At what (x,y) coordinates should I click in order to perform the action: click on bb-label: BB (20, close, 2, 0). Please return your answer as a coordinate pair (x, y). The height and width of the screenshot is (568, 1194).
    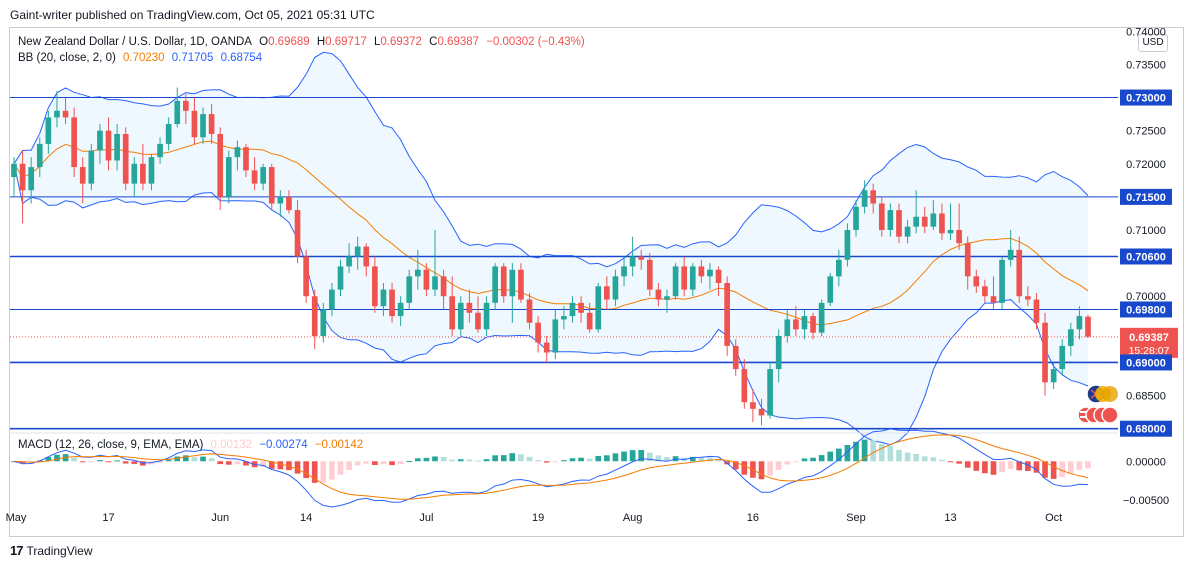
    Looking at the image, I should click on (67, 58).